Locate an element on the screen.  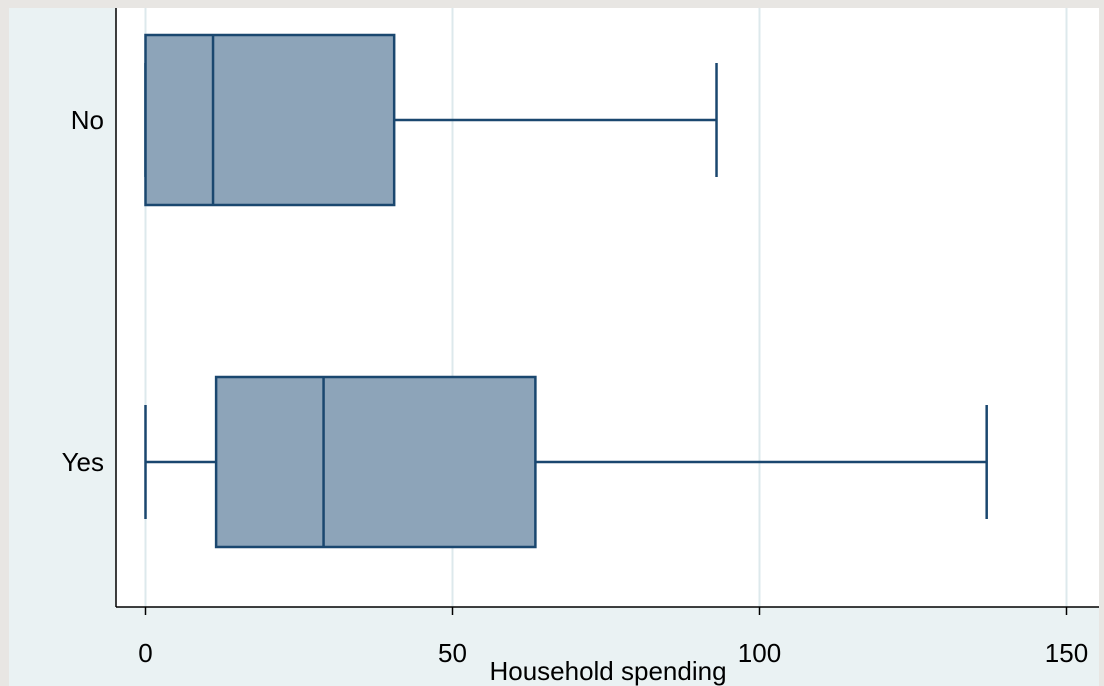
box-no is located at coordinates (431, 120).